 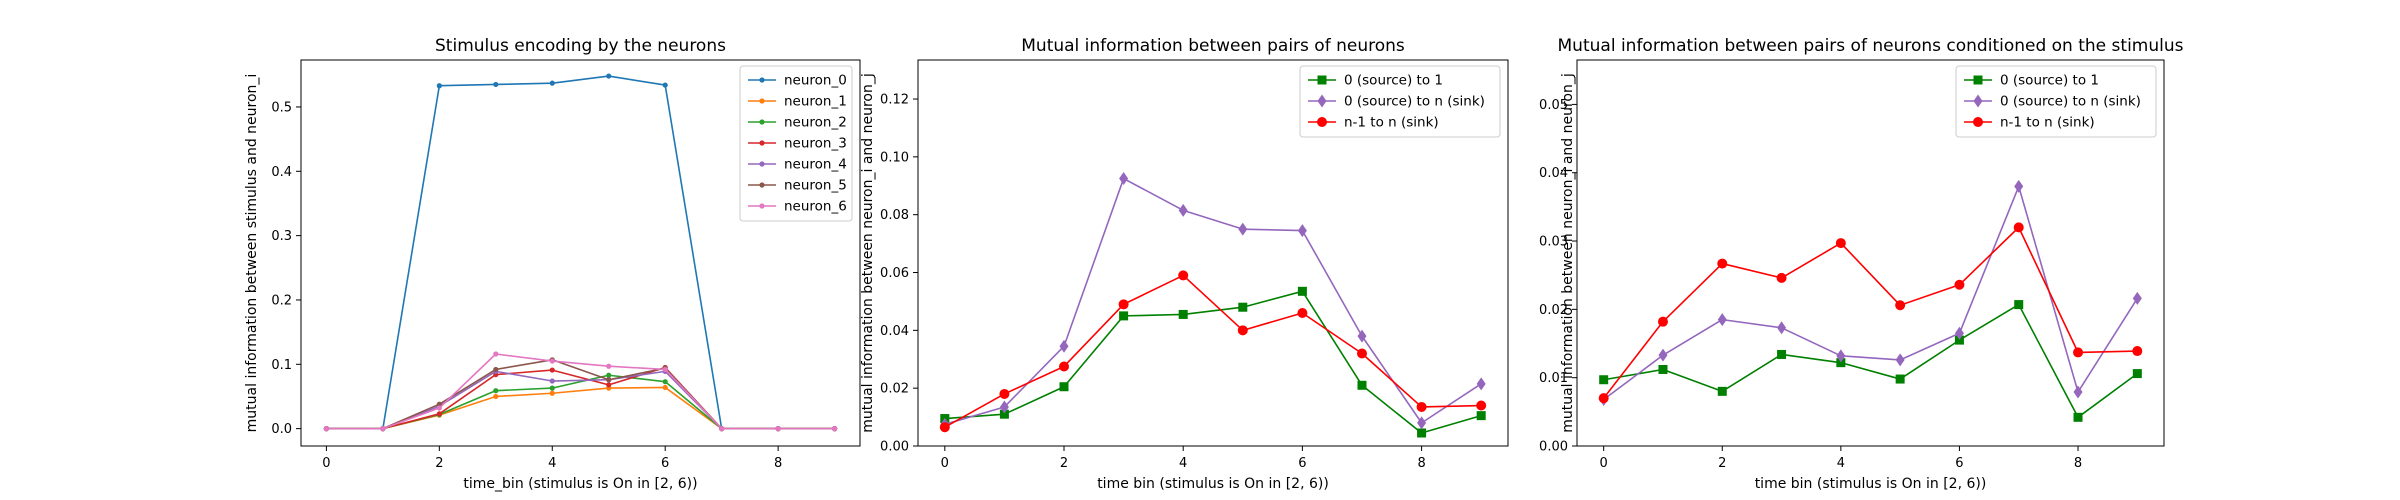 What do you see at coordinates (281, 300) in the screenshot?
I see `y-tick-label: 0.2` at bounding box center [281, 300].